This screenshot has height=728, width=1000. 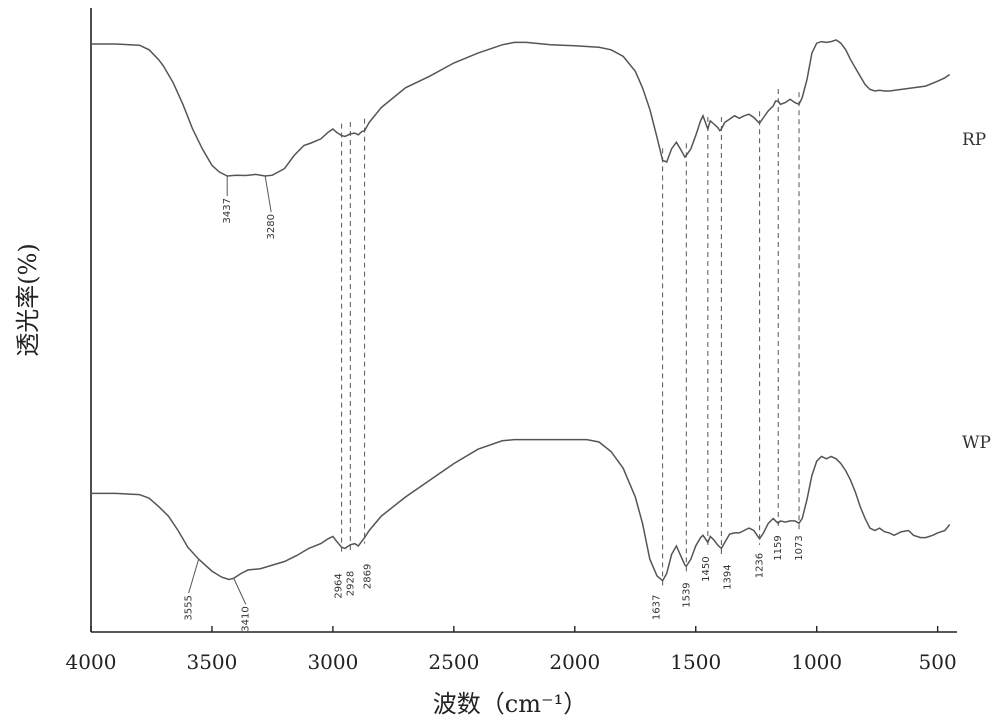 What do you see at coordinates (695, 662) in the screenshot?
I see `x-tick-label: 1500` at bounding box center [695, 662].